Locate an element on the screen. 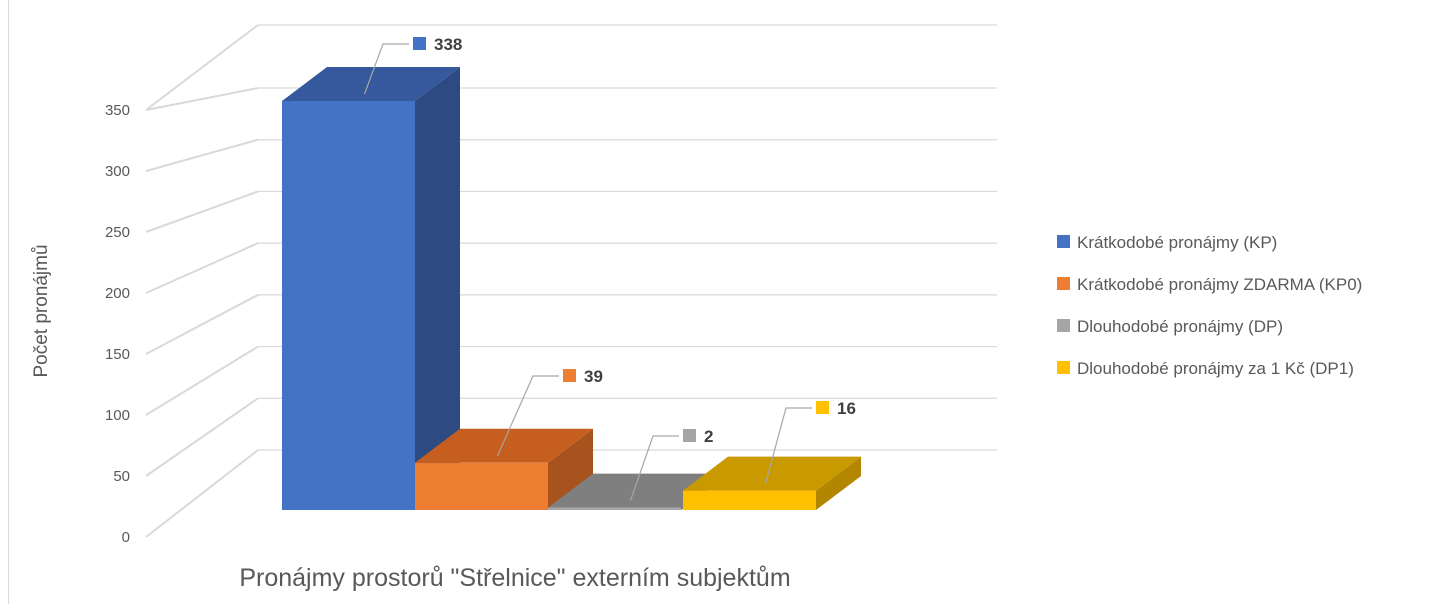 The image size is (1445, 609). y-tick-label: 100 is located at coordinates (117, 415).